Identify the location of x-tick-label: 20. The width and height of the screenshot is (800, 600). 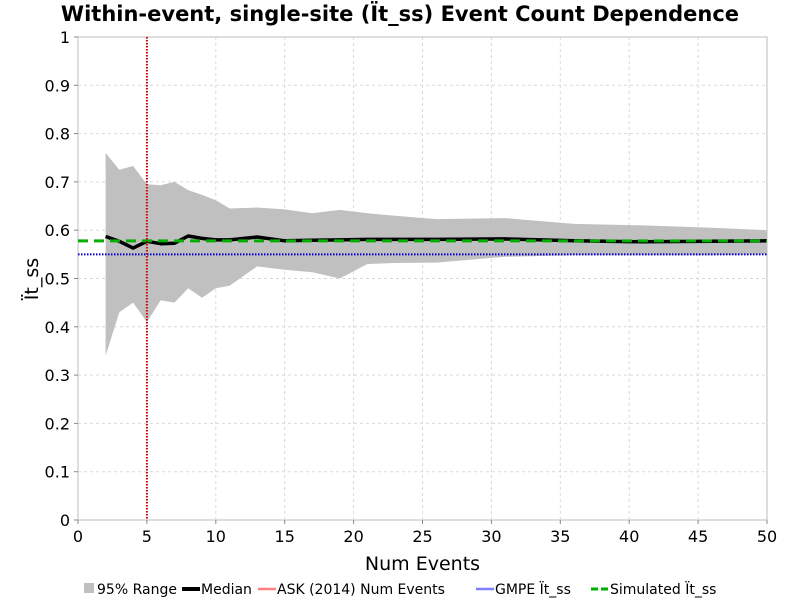
(353, 536).